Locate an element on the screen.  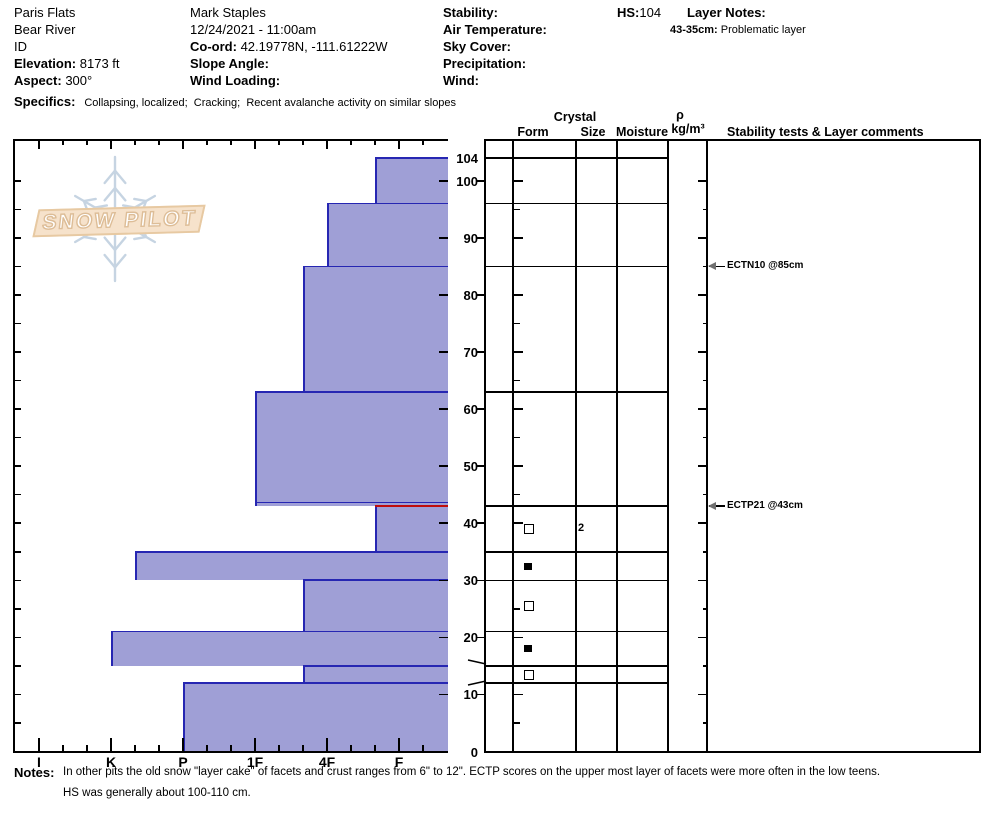
hardness-axis-label: K is located at coordinates (111, 762).